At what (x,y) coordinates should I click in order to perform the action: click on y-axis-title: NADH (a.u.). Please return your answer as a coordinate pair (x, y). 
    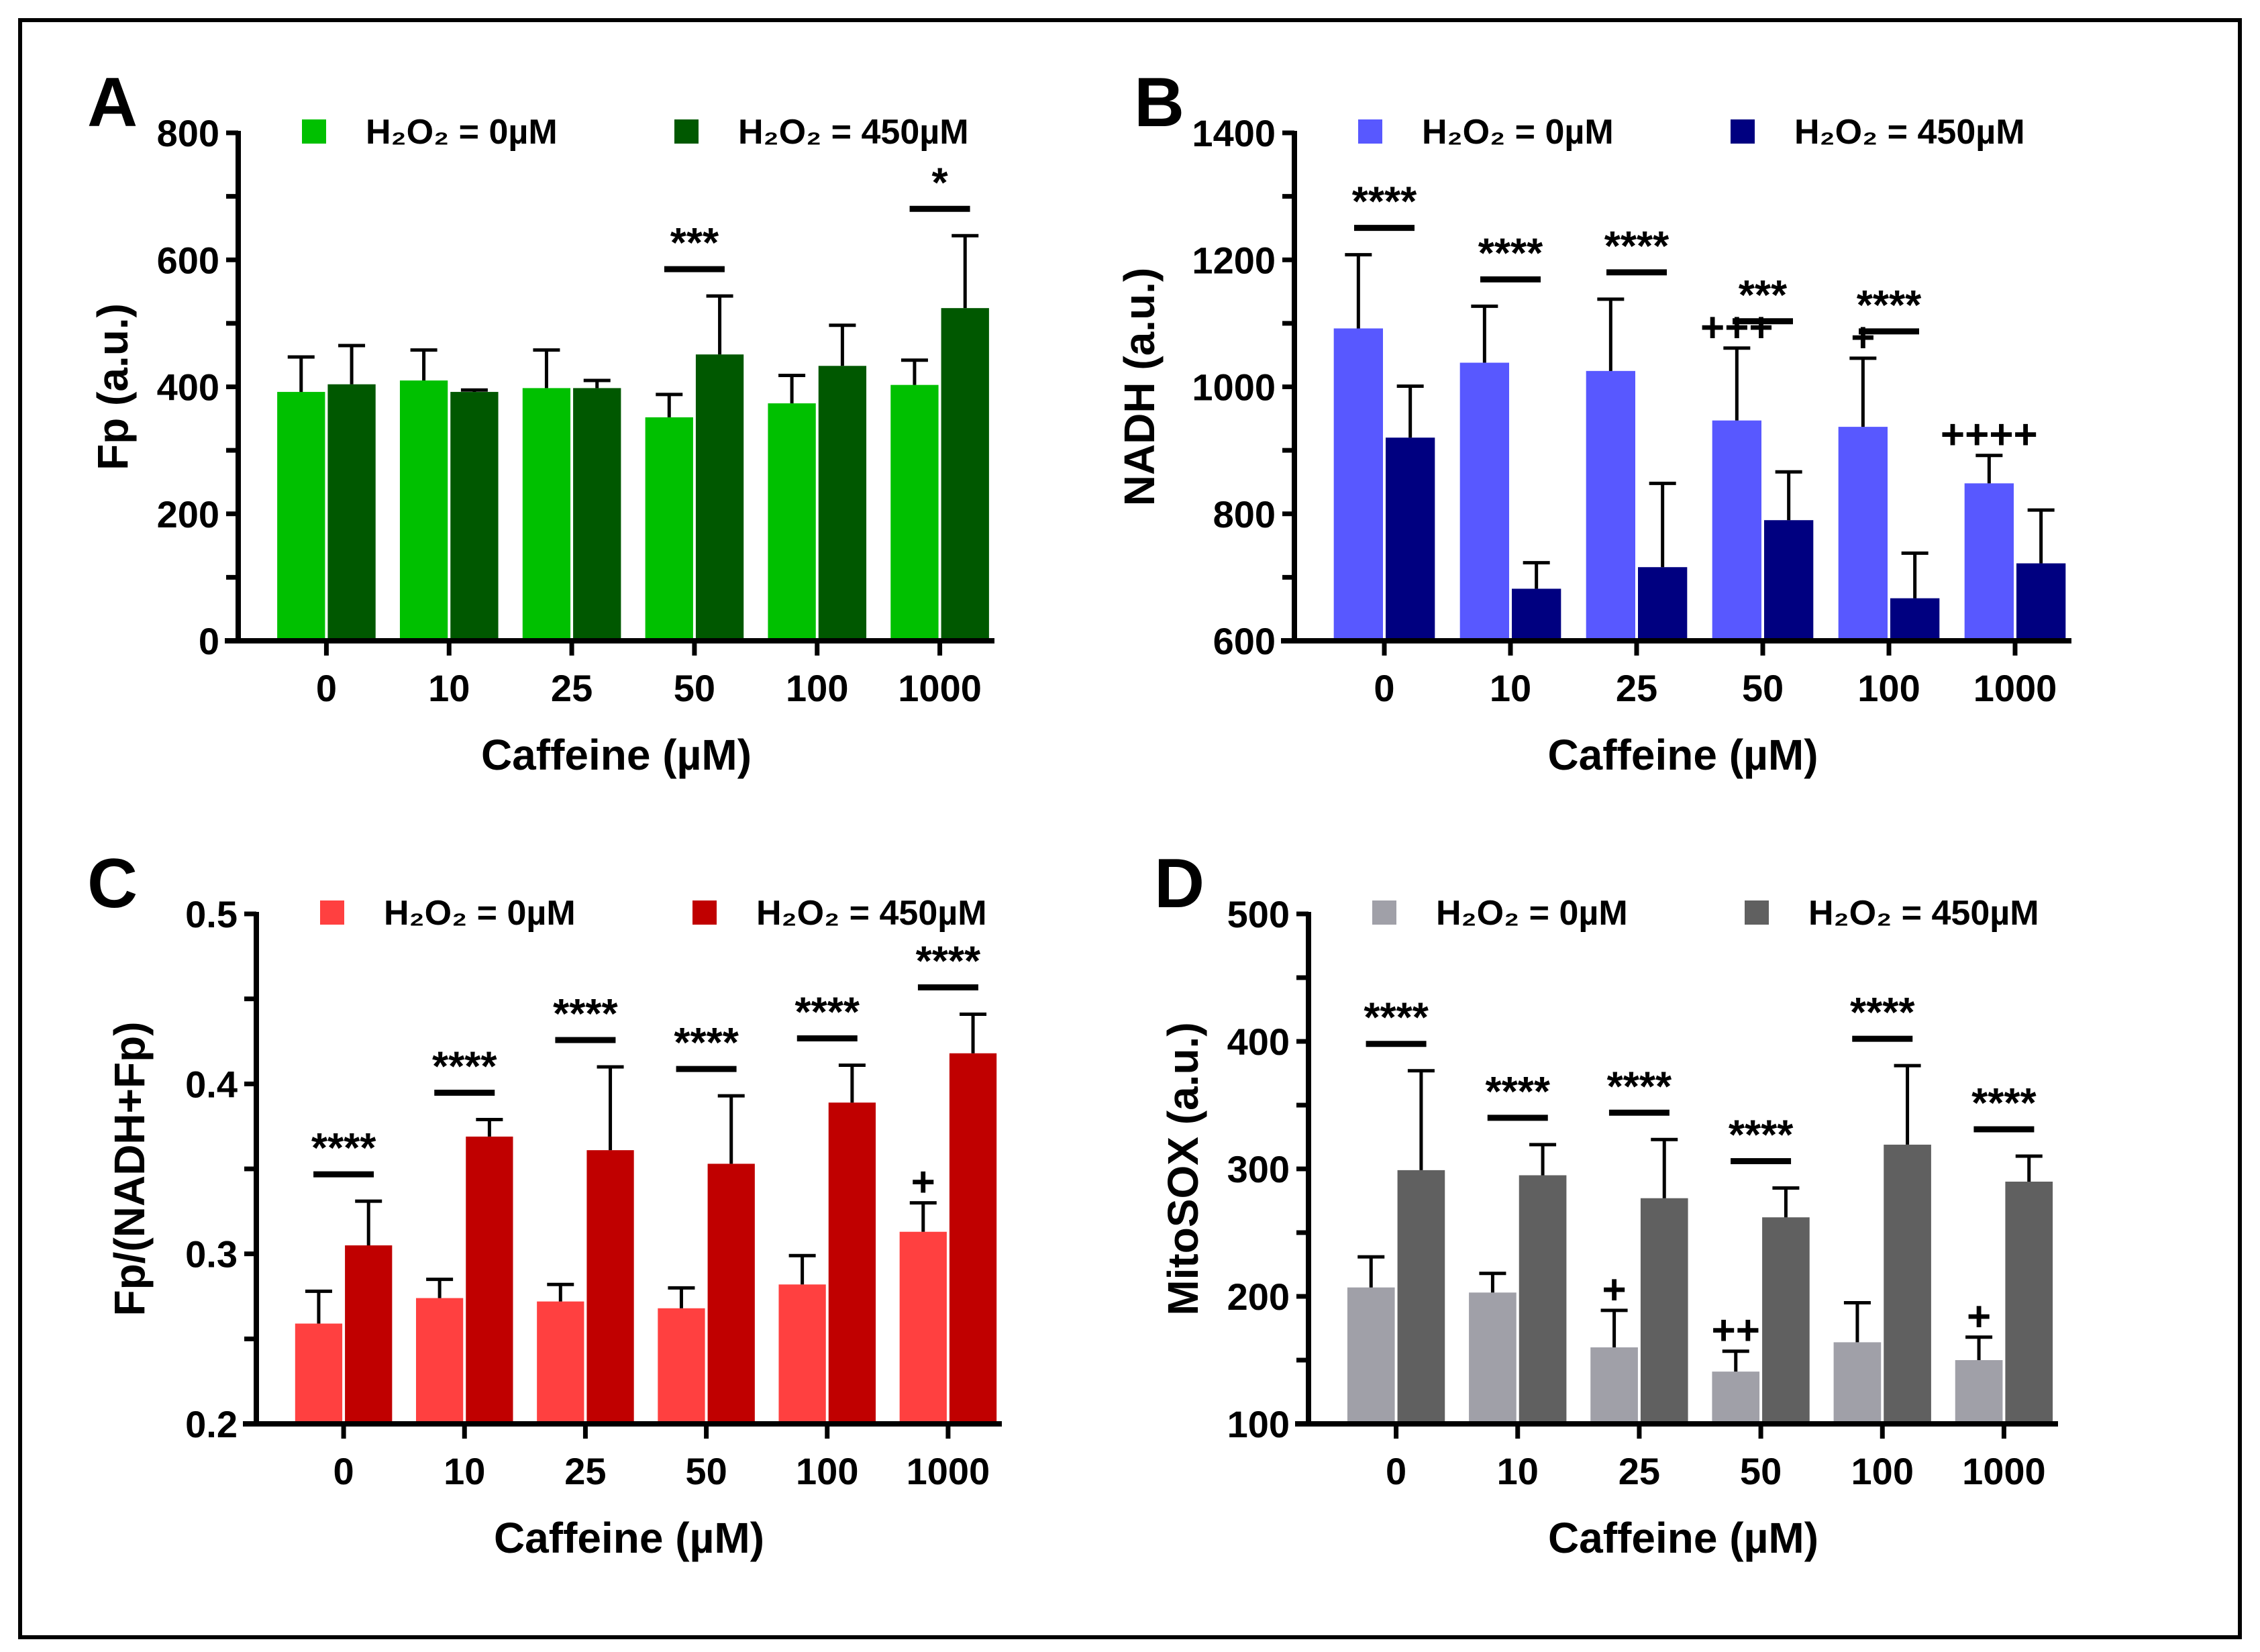
    Looking at the image, I should click on (1139, 387).